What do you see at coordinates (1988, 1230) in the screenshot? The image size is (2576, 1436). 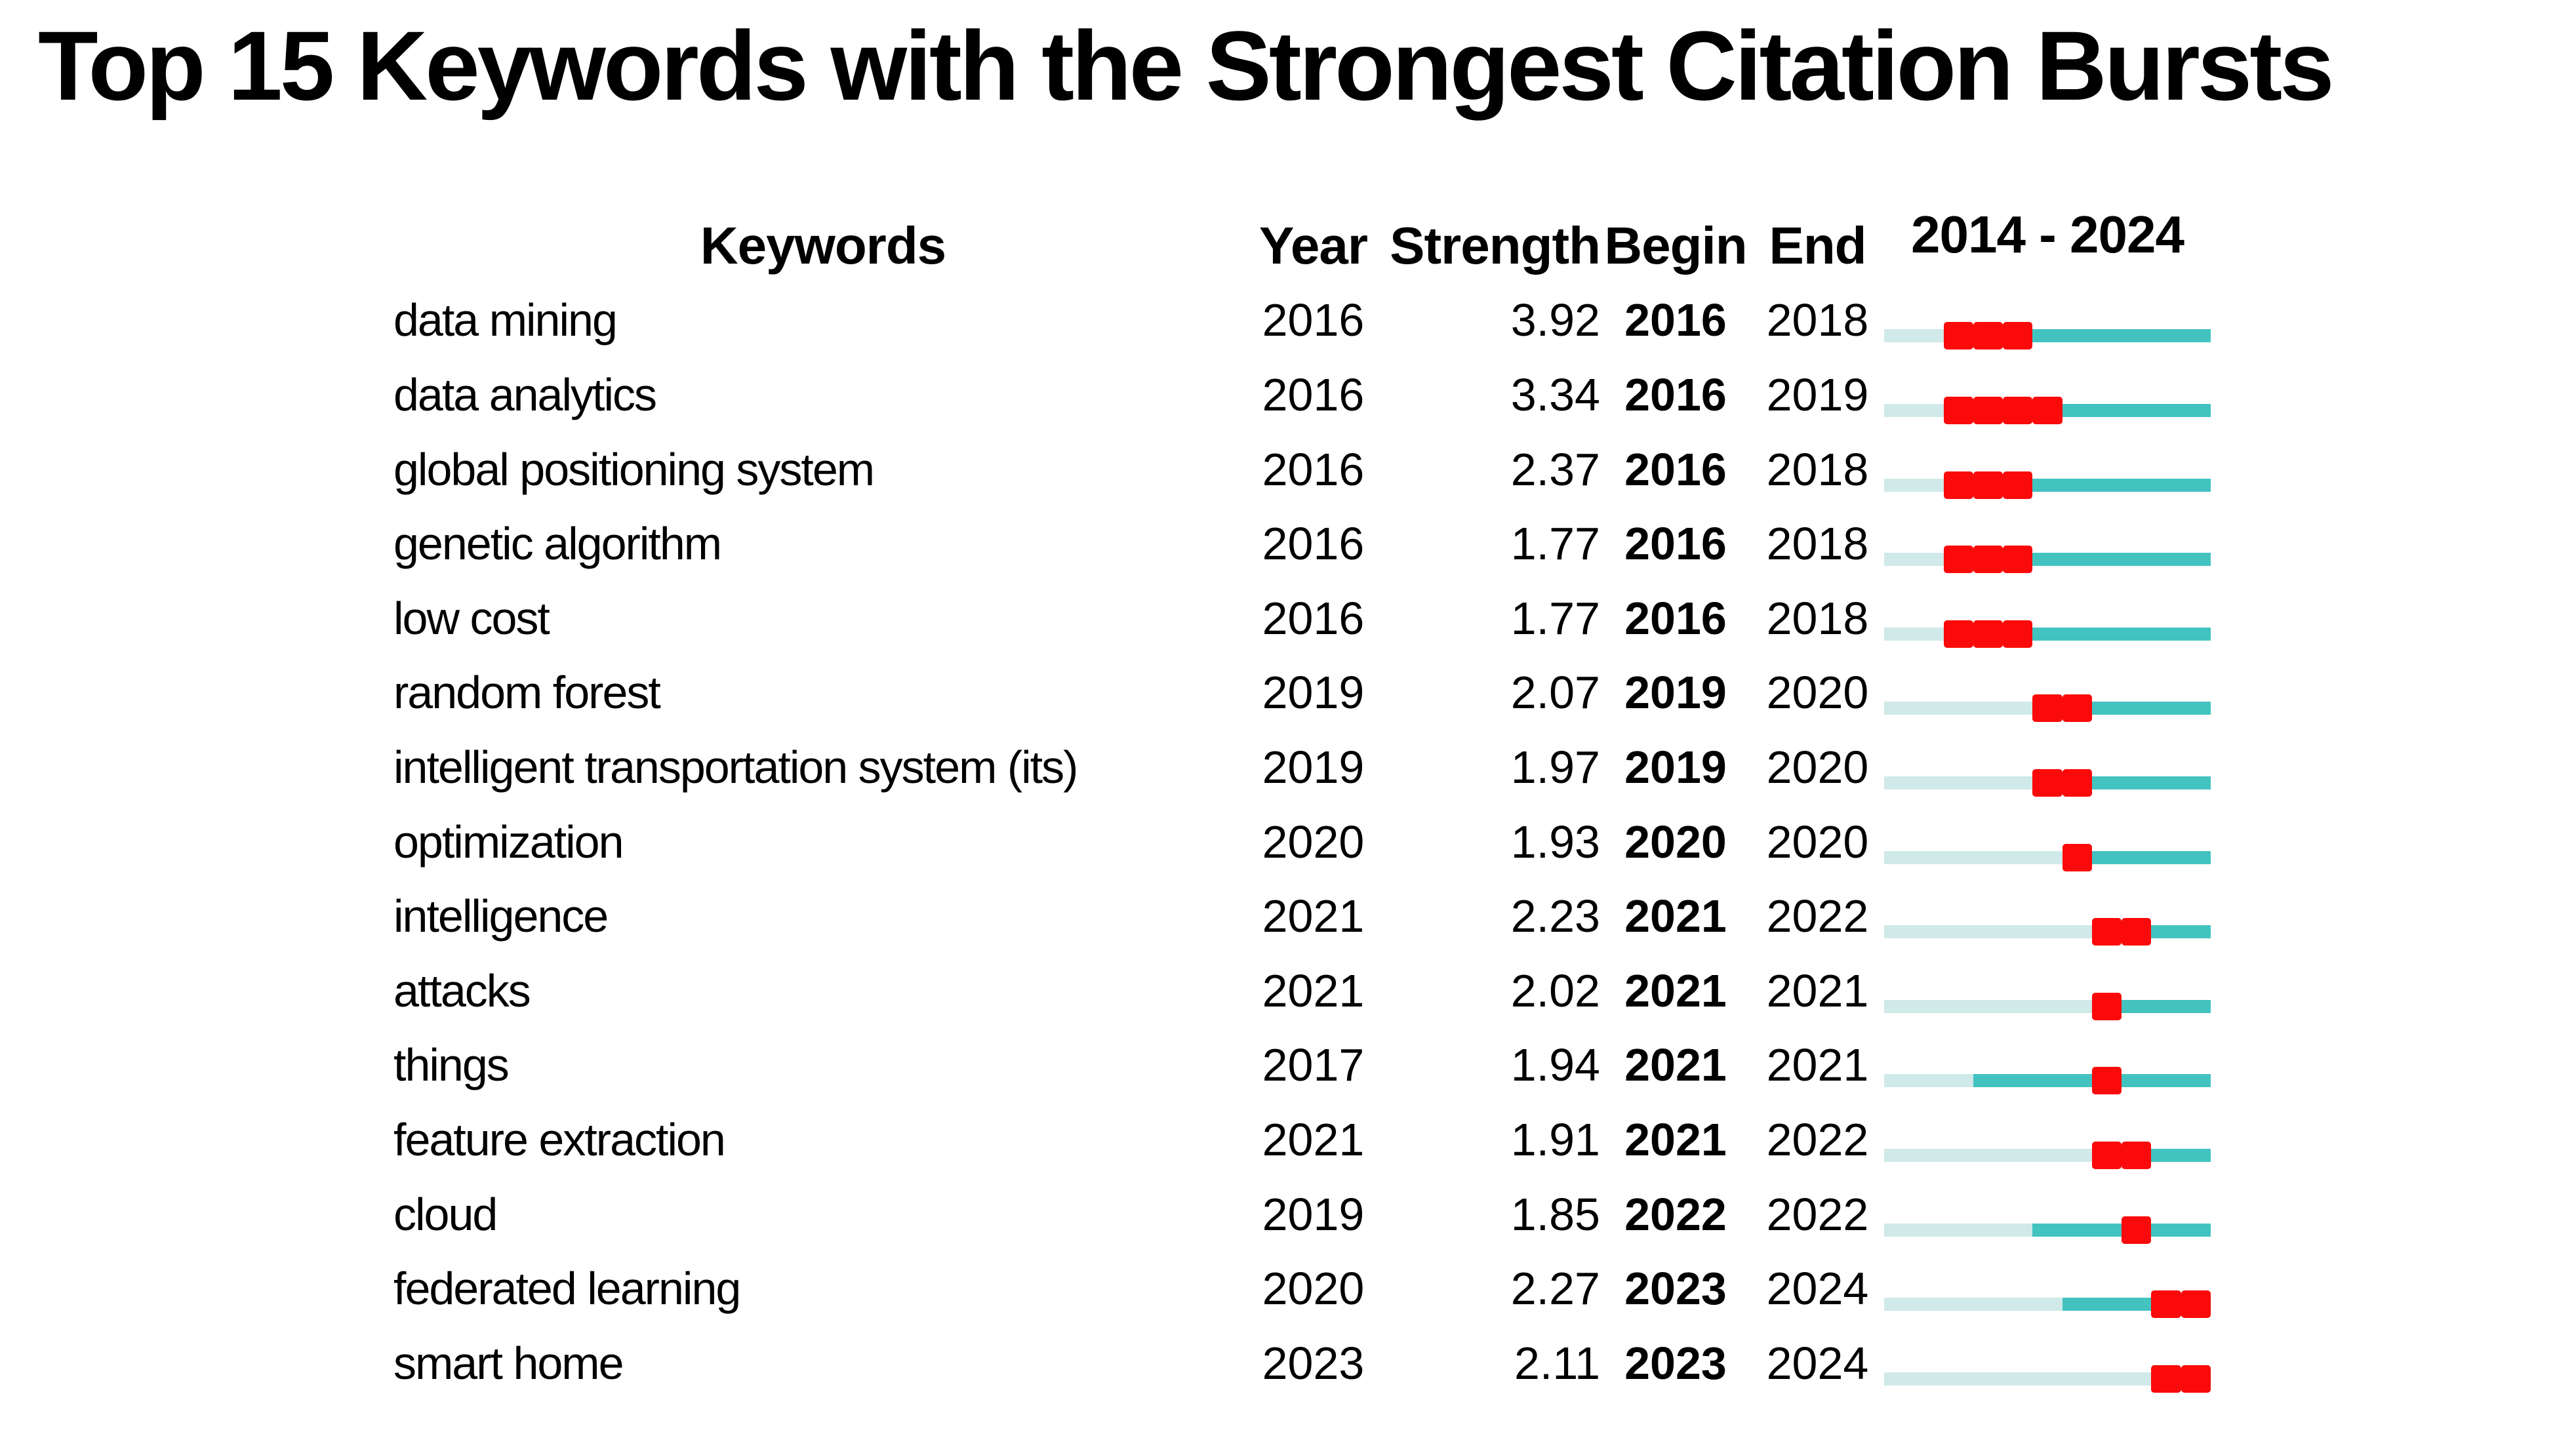 I see `bar-segment-inactive-2017` at bounding box center [1988, 1230].